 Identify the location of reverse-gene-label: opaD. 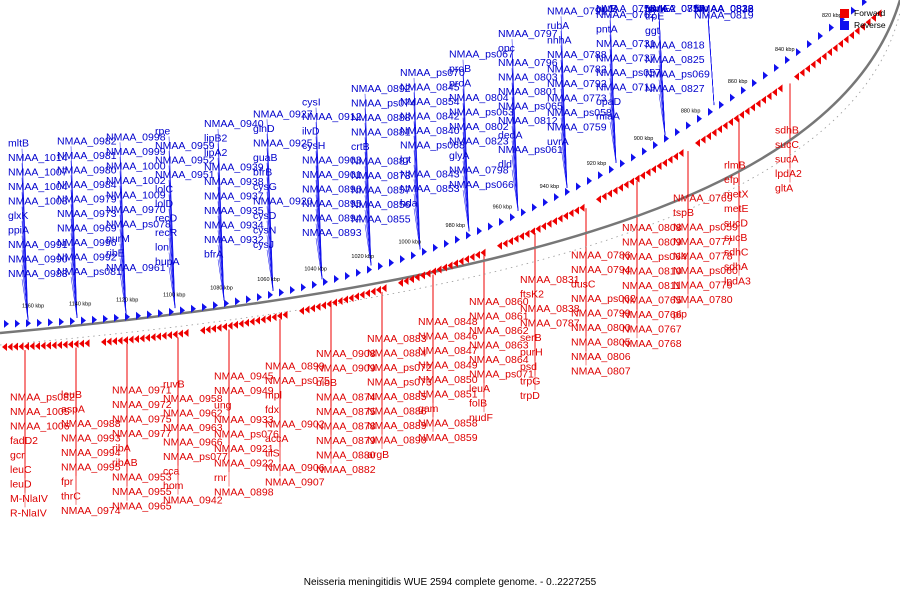
(609, 102).